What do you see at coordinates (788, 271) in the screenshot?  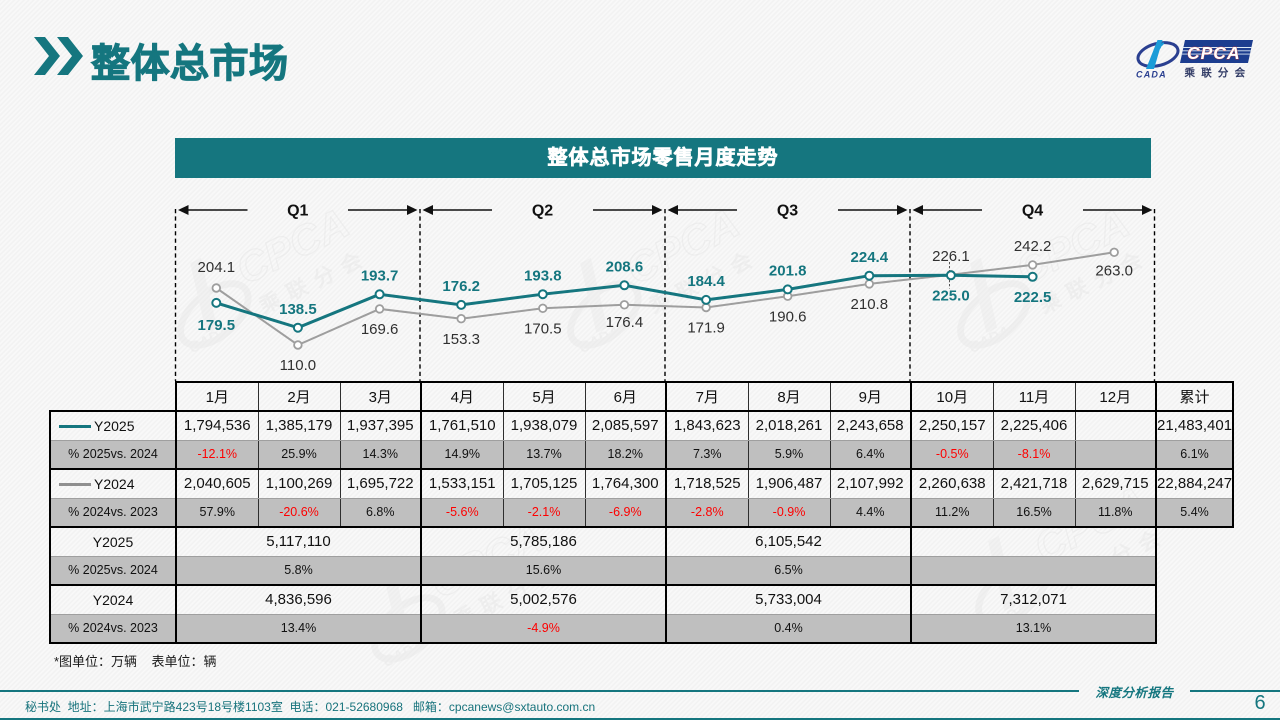 I see `svg-text: 201.8` at bounding box center [788, 271].